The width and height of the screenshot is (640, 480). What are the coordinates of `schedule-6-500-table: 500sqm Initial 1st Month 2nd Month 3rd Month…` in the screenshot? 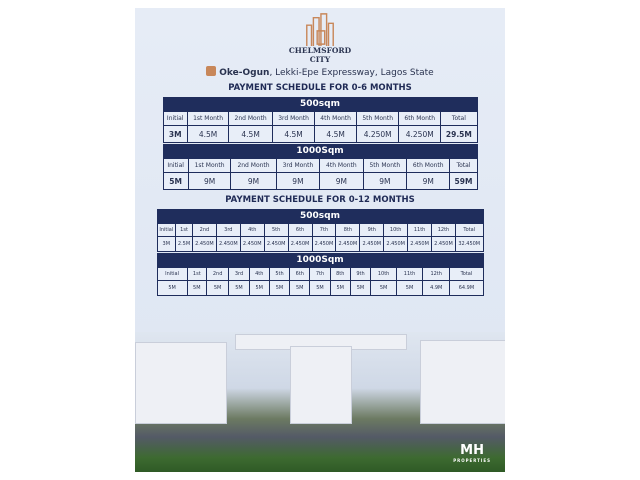 It's located at (320, 120).